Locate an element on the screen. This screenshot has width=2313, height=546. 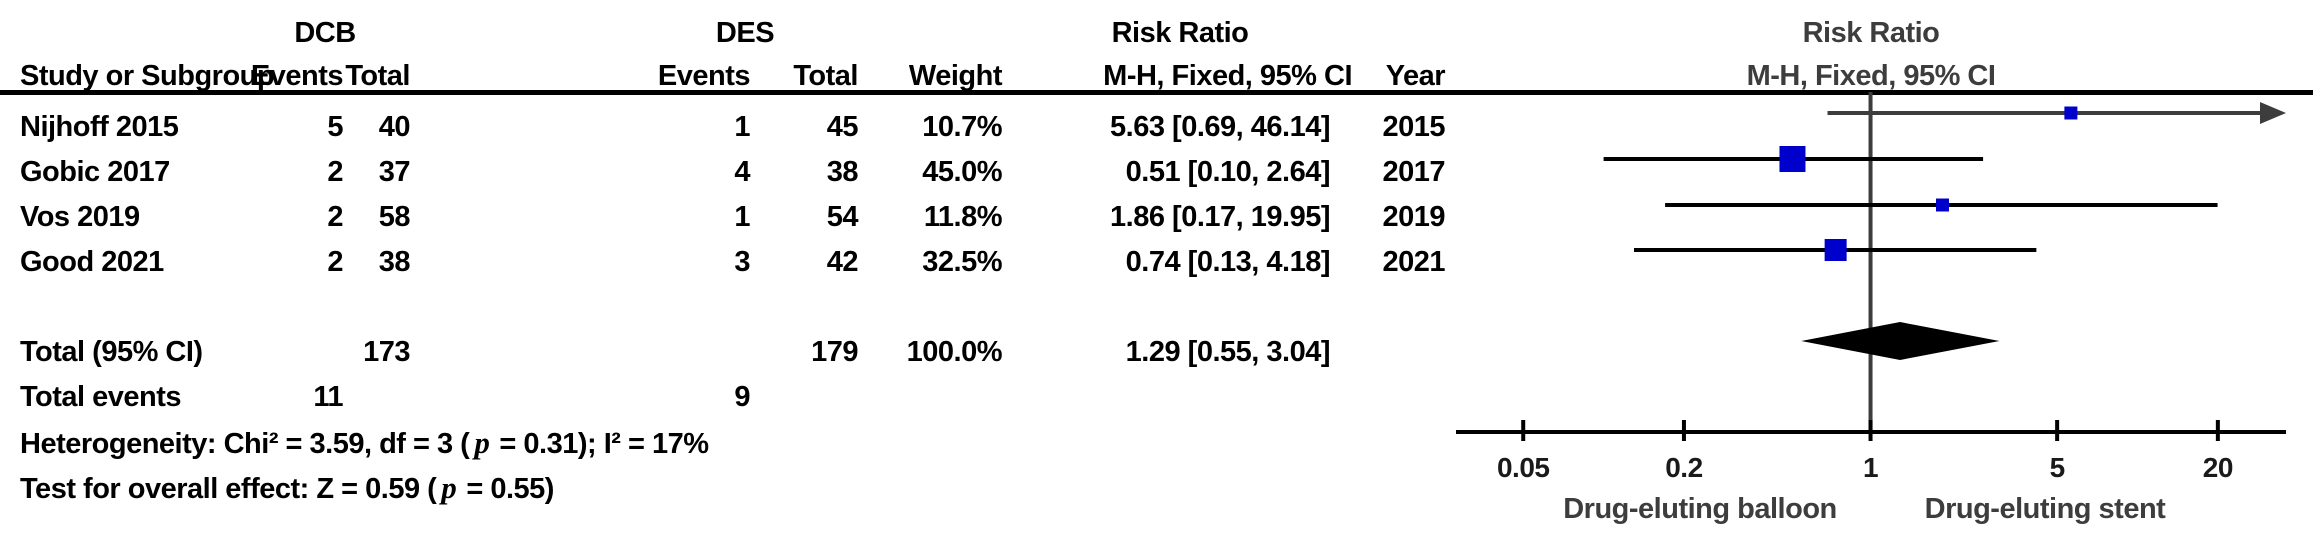
ci-arrow-icon is located at coordinates (2273, 113).